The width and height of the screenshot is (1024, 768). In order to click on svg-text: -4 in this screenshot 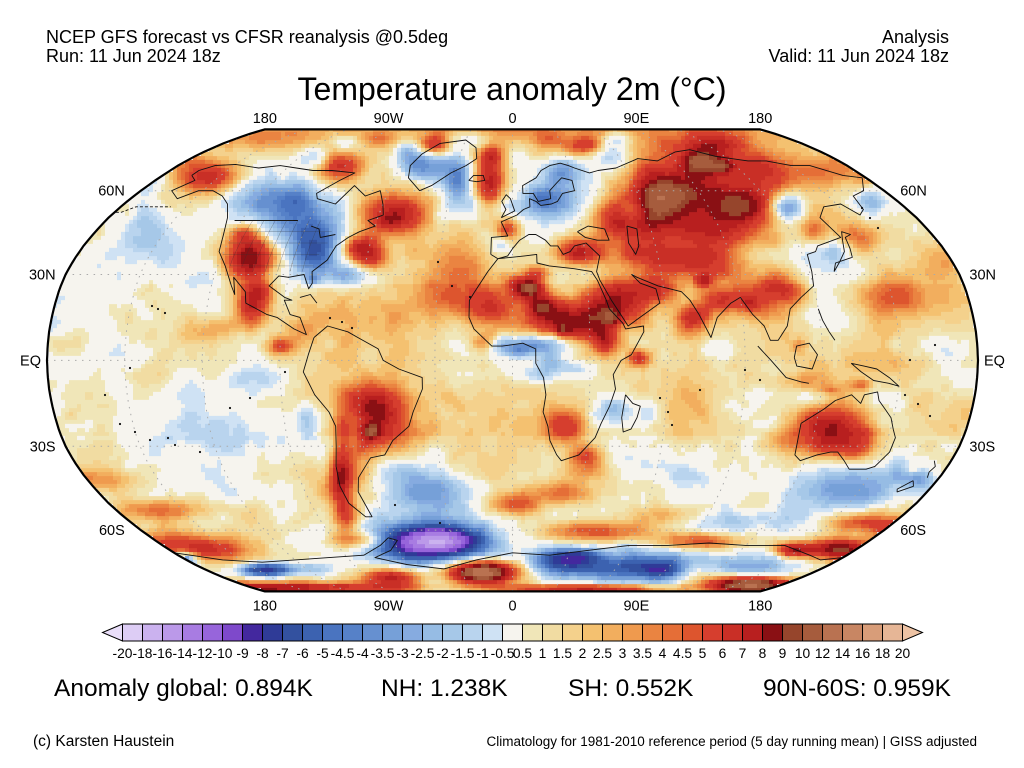, I will do `click(362, 653)`.